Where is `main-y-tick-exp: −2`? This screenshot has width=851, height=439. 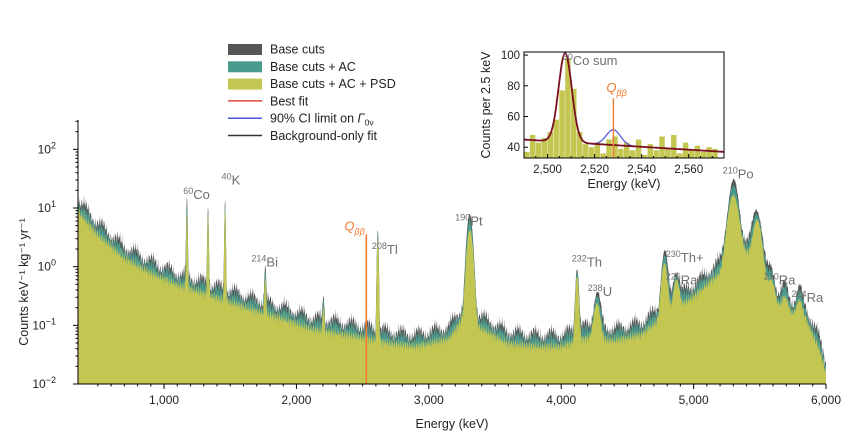
main-y-tick-exp: −2 is located at coordinates (51, 380).